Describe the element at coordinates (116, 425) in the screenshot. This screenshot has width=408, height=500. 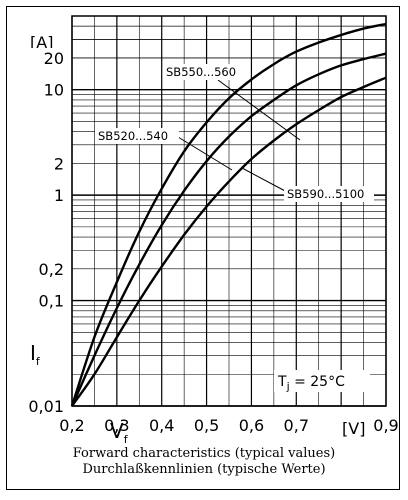
I see `x-tick-label: 0,3` at that location.